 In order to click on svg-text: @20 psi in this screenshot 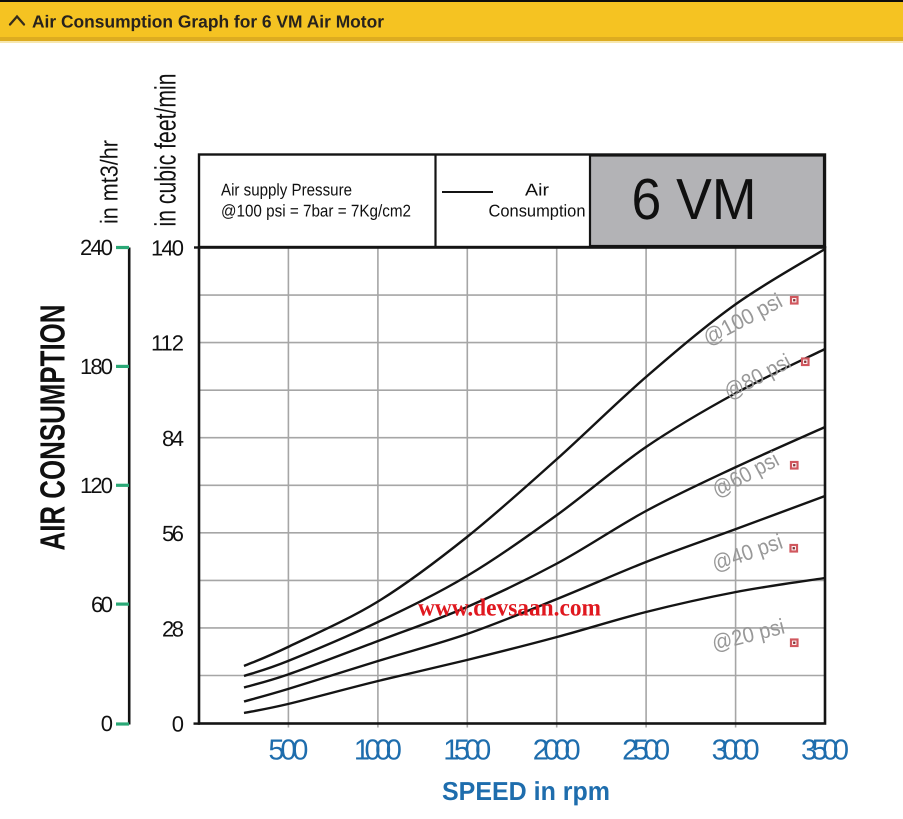, I will do `click(748, 635)`.